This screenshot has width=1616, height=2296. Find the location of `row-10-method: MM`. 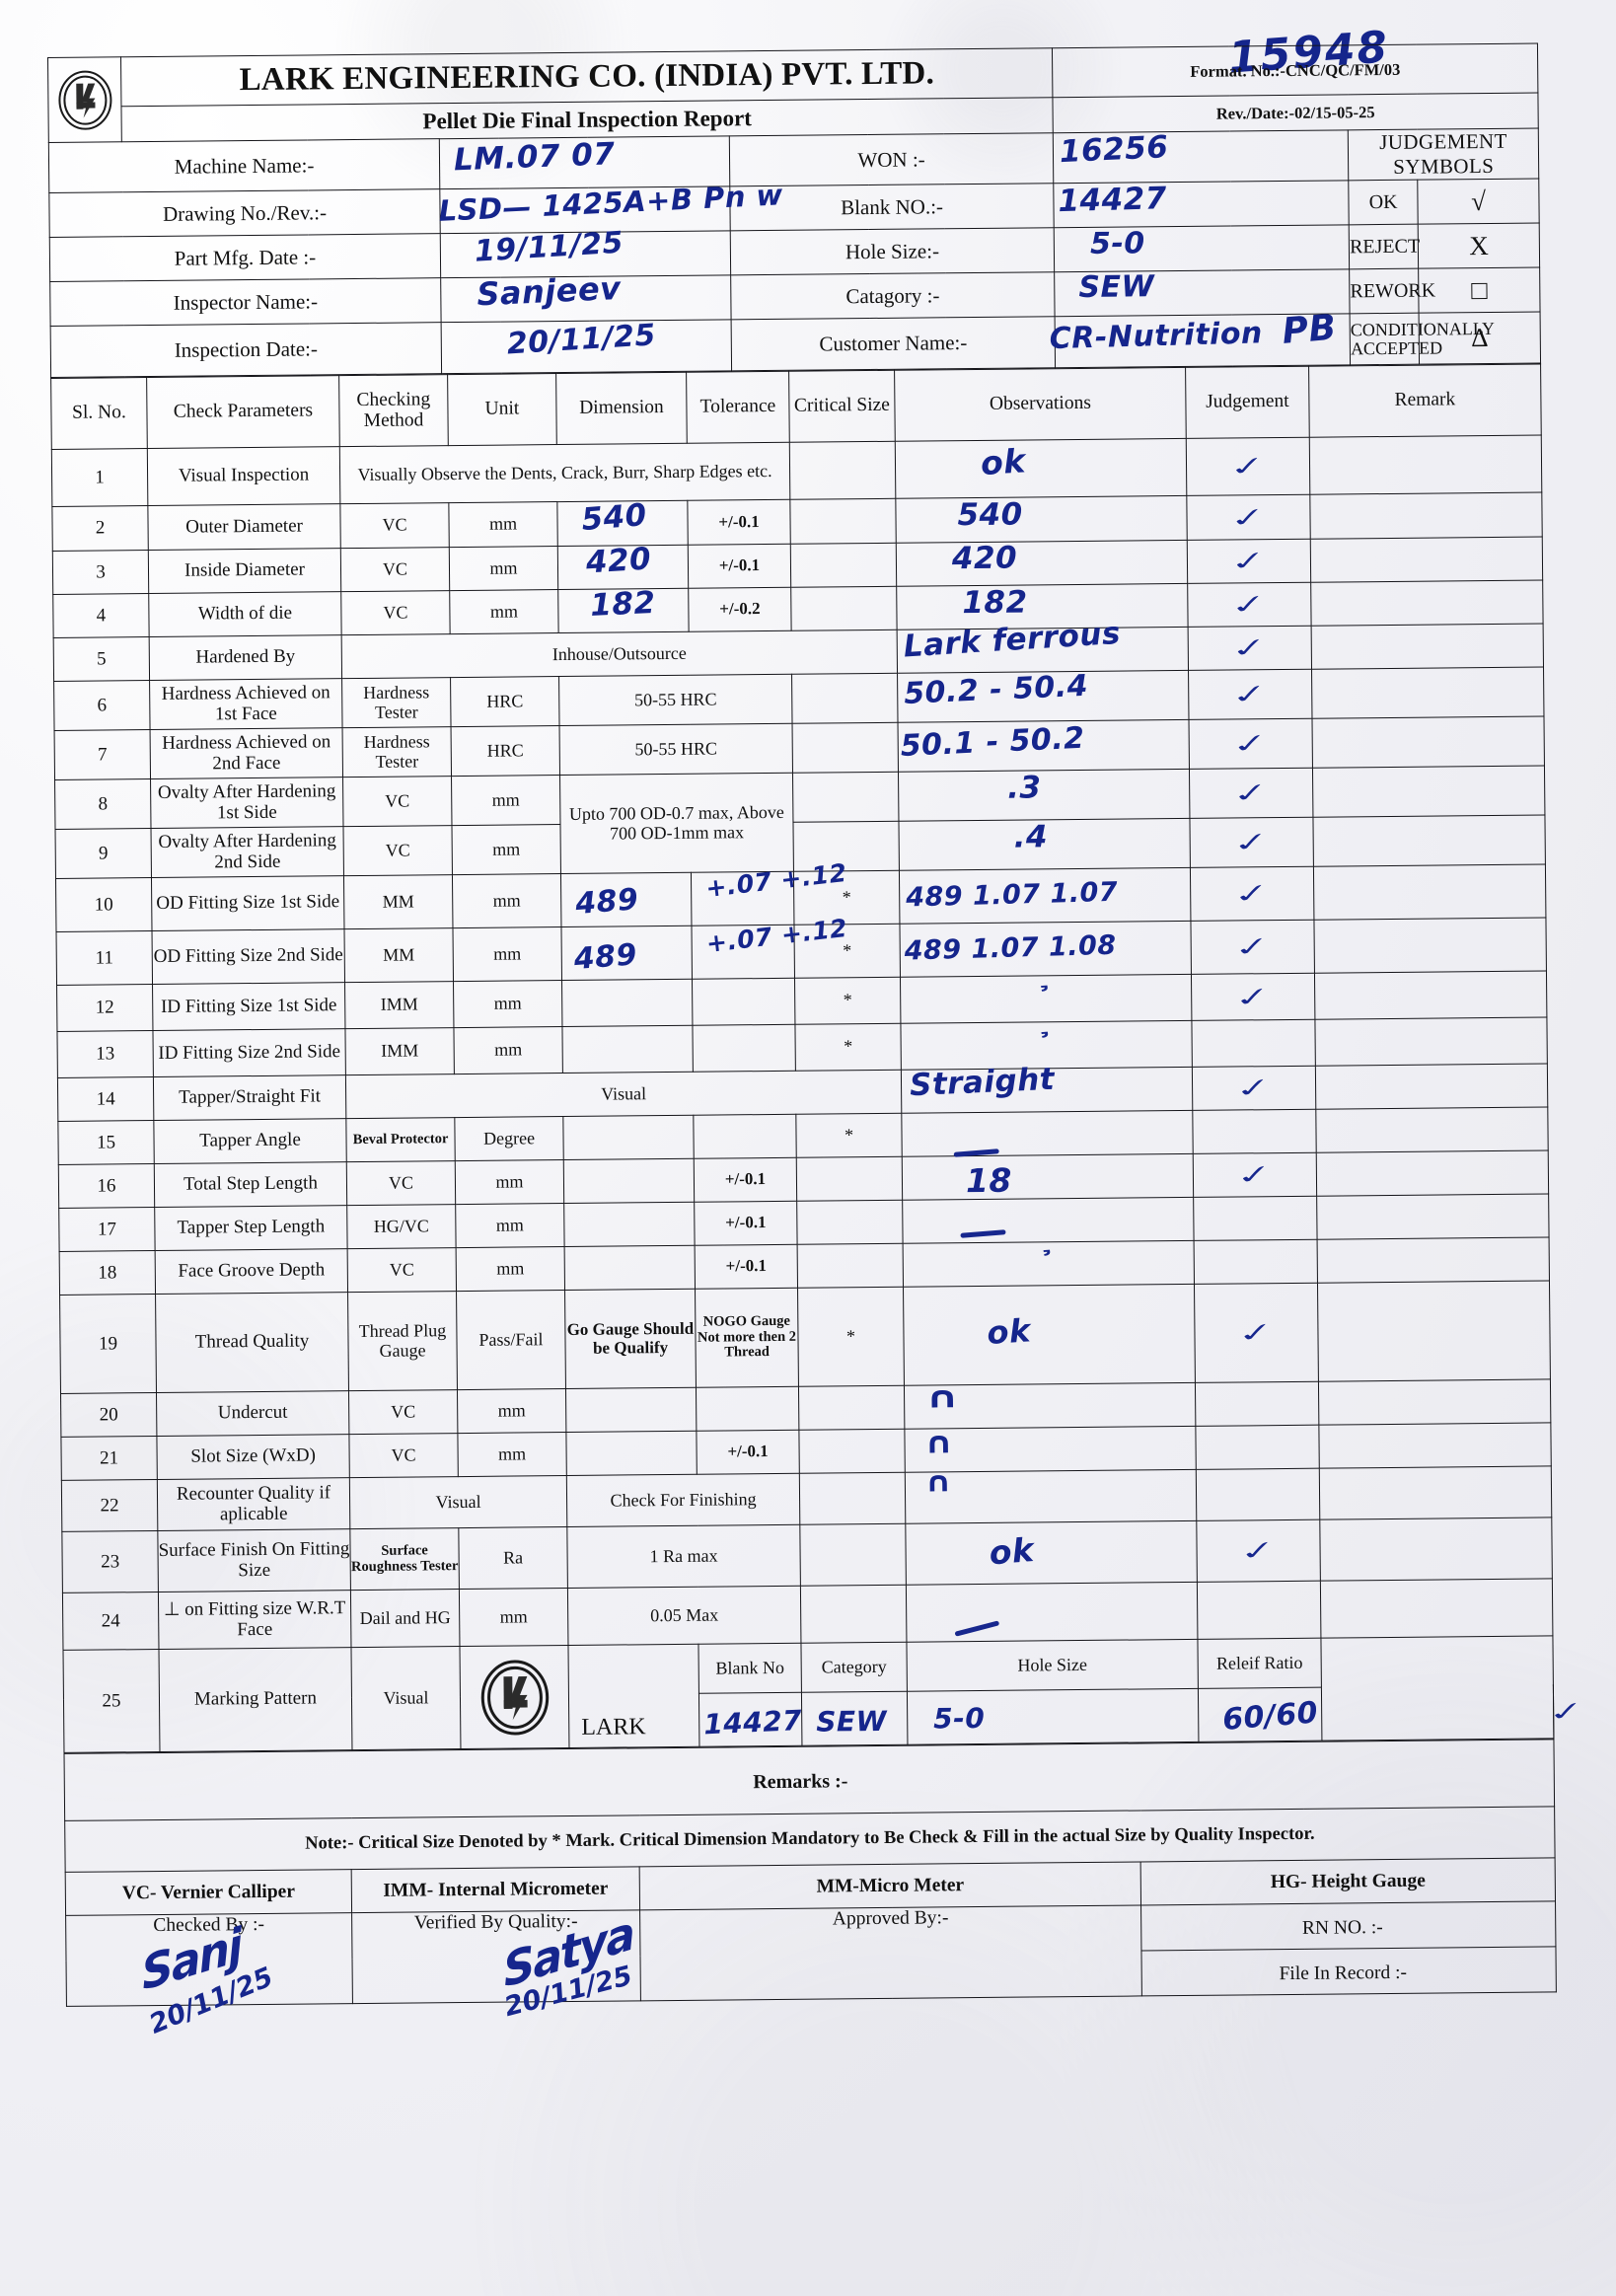

row-10-method: MM is located at coordinates (398, 901).